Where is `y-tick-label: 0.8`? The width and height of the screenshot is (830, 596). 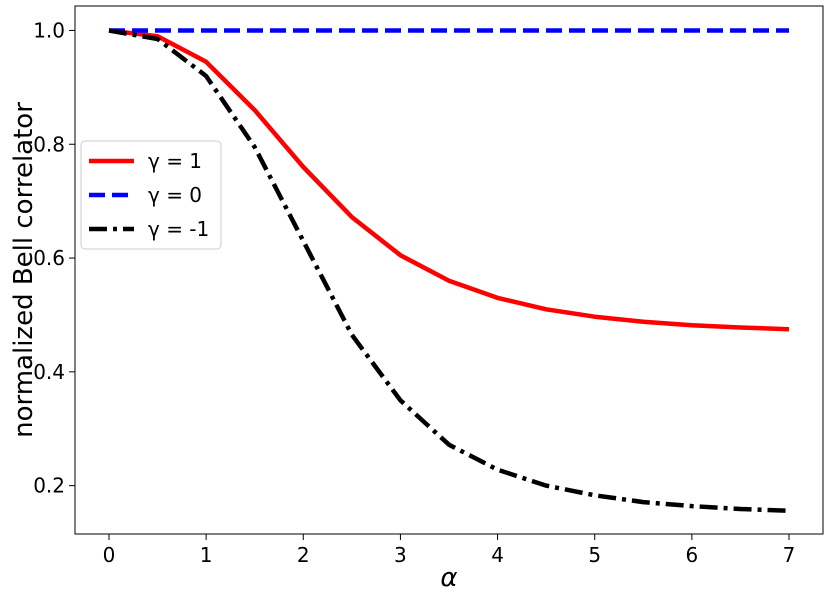 y-tick-label: 0.8 is located at coordinates (49, 144).